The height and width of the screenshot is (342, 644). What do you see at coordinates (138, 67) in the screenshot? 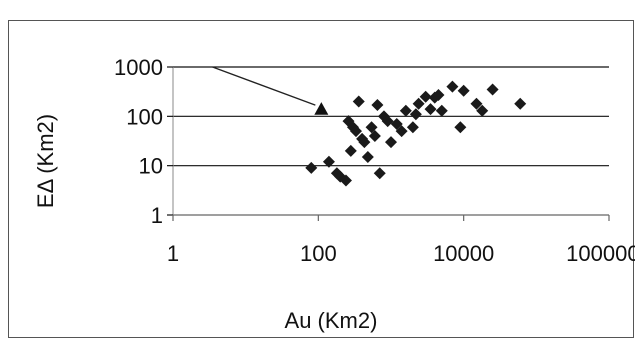
I see `y-tick-label: 1000` at bounding box center [138, 67].